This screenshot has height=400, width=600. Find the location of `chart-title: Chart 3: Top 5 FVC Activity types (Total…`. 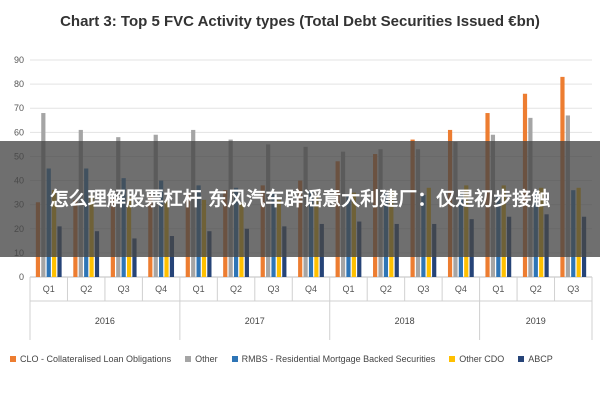

chart-title: Chart 3: Top 5 FVC Activity types (Total… is located at coordinates (300, 21).